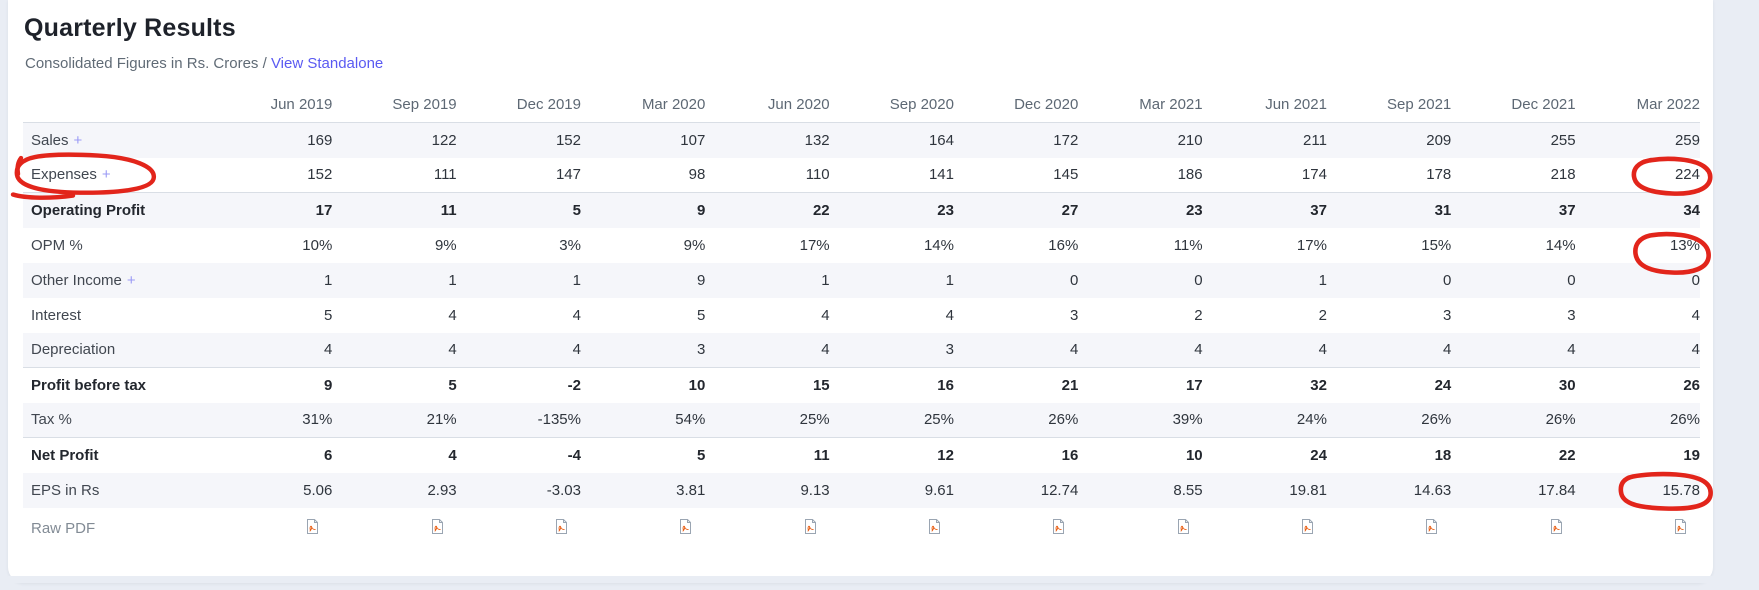 This screenshot has height=590, width=1759. Describe the element at coordinates (694, 245) in the screenshot. I see `cell-opm-mar-2020: 9%` at that location.